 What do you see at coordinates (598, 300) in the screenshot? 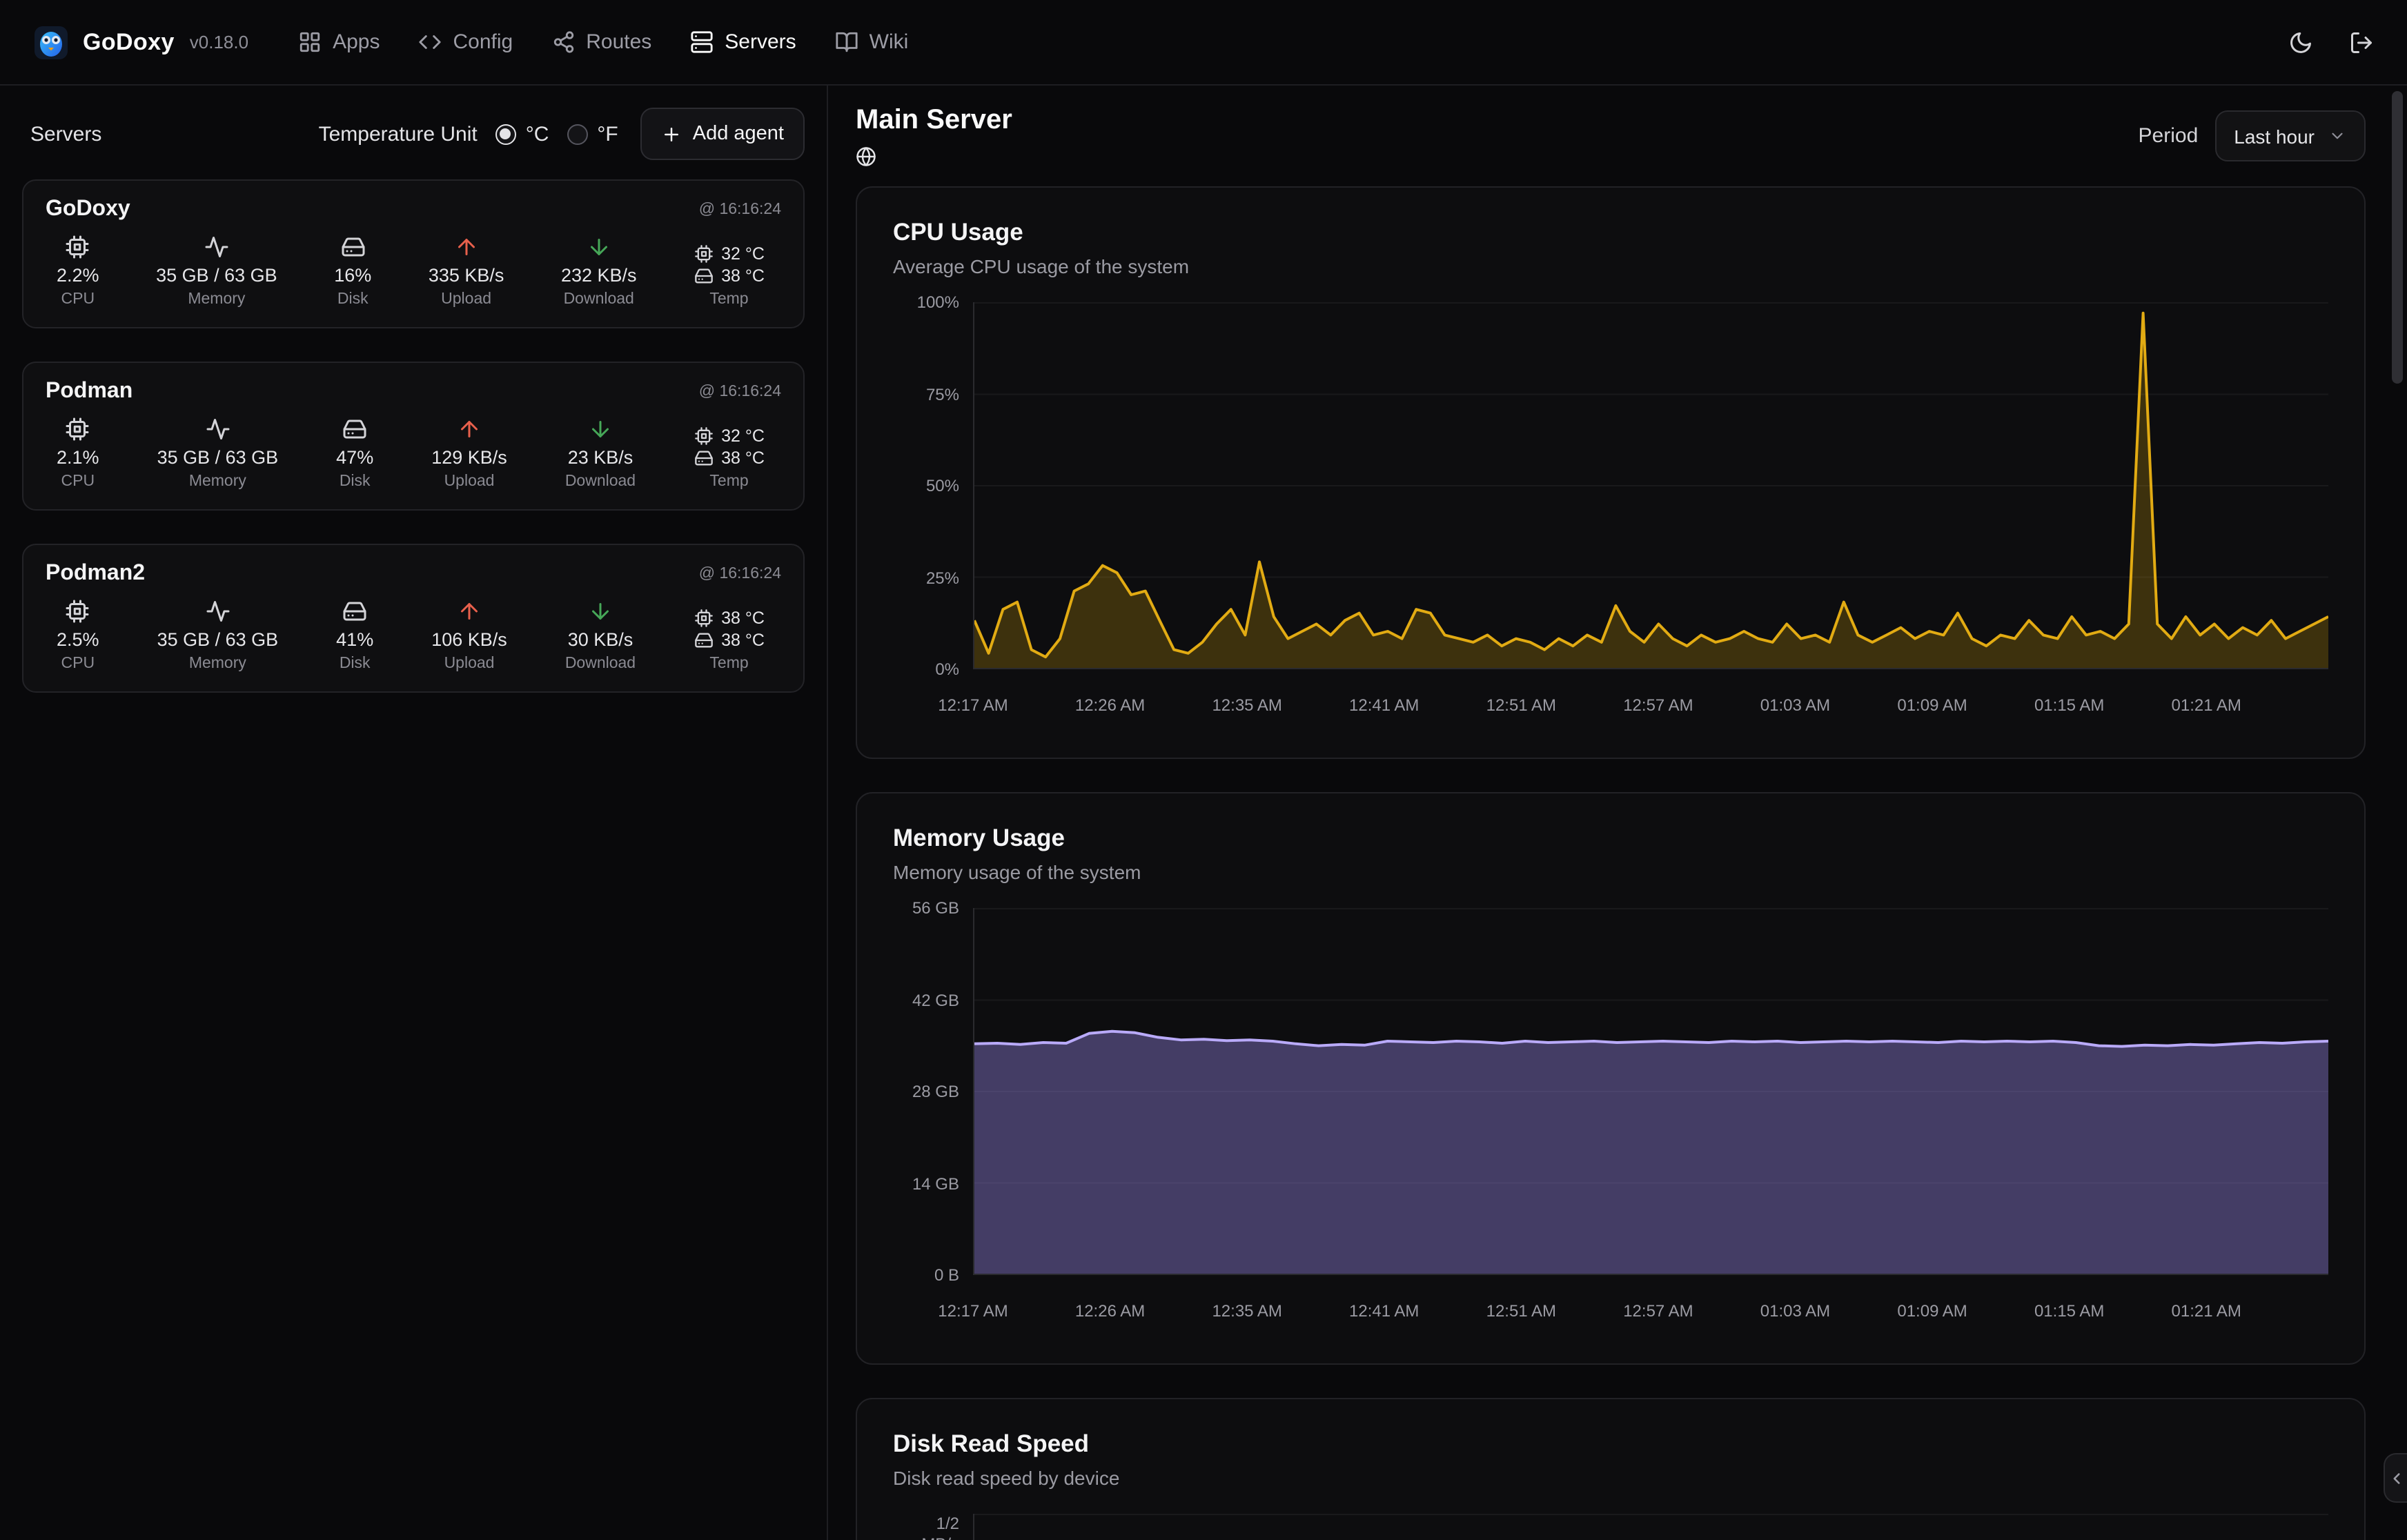
I see `download-label: Download` at bounding box center [598, 300].